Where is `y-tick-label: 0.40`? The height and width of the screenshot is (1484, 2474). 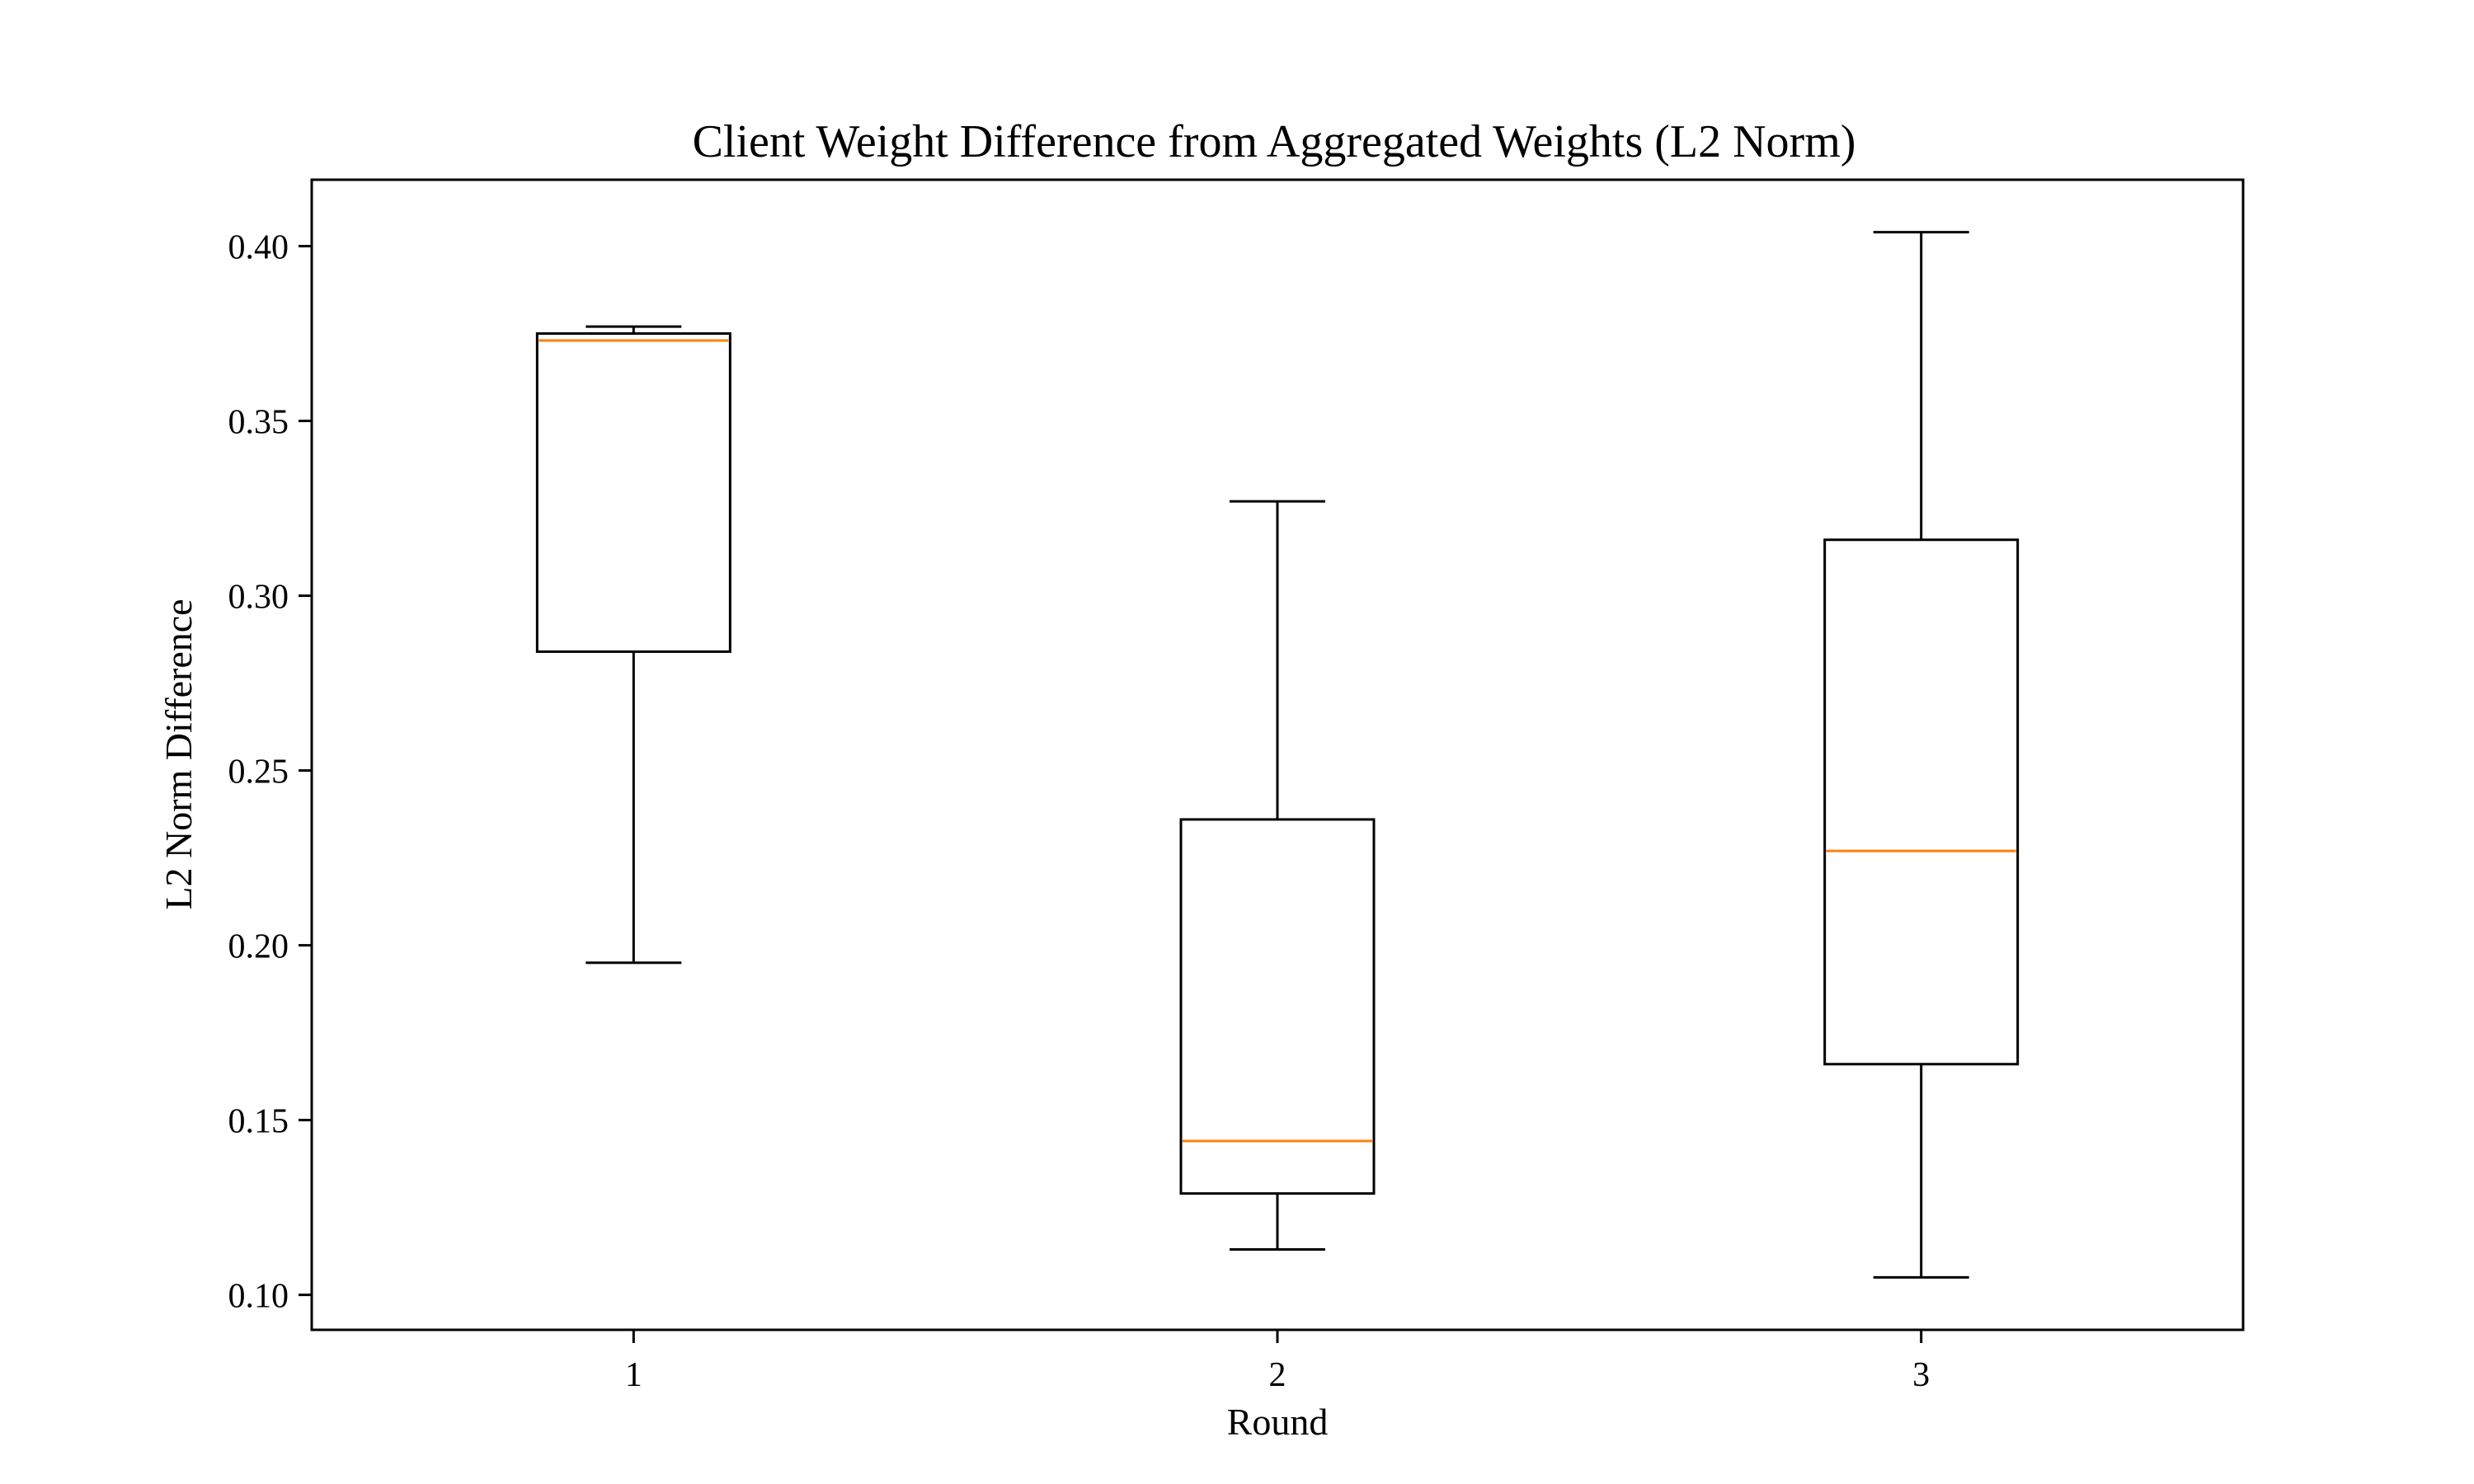
y-tick-label: 0.40 is located at coordinates (258, 248).